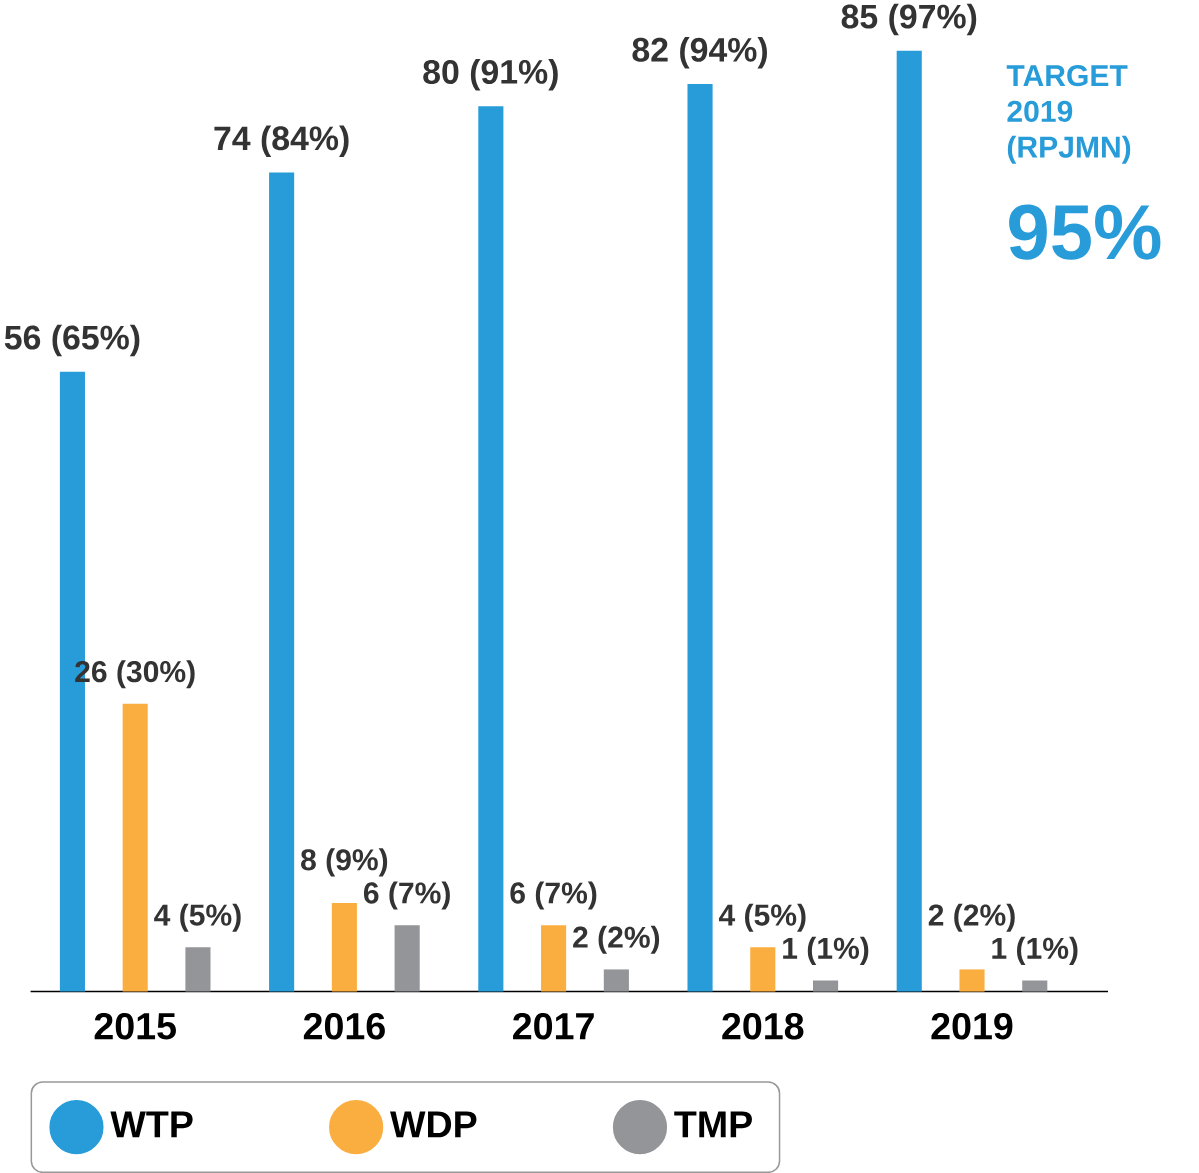 This screenshot has height=1173, width=1199. Describe the element at coordinates (281, 141) in the screenshot. I see `data-label: 74 (84%)` at that location.